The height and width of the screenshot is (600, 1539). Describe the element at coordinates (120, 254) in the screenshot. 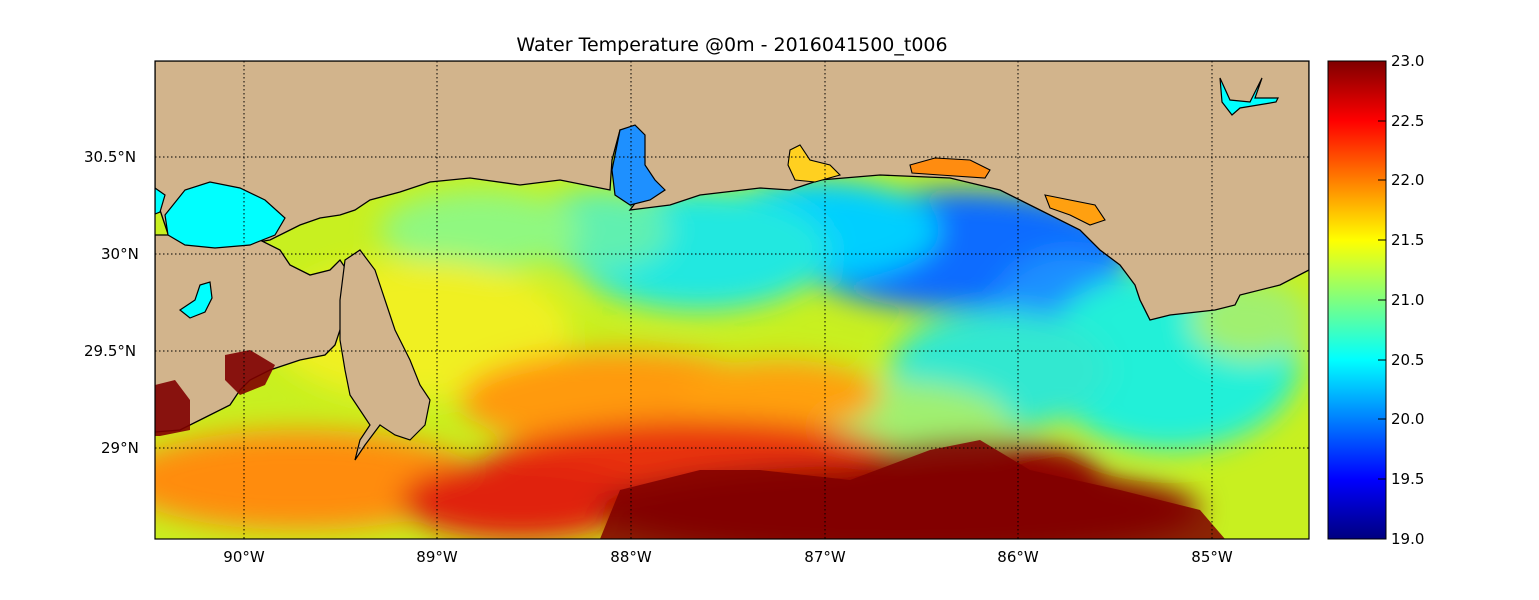

I see `lat-tick-label: 30°N` at that location.